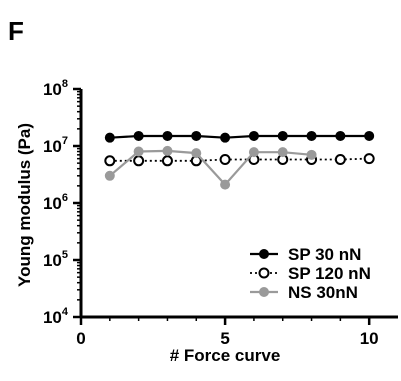 This screenshot has width=401, height=381. Describe the element at coordinates (224, 338) in the screenshot. I see `x-tick-label: 5` at that location.